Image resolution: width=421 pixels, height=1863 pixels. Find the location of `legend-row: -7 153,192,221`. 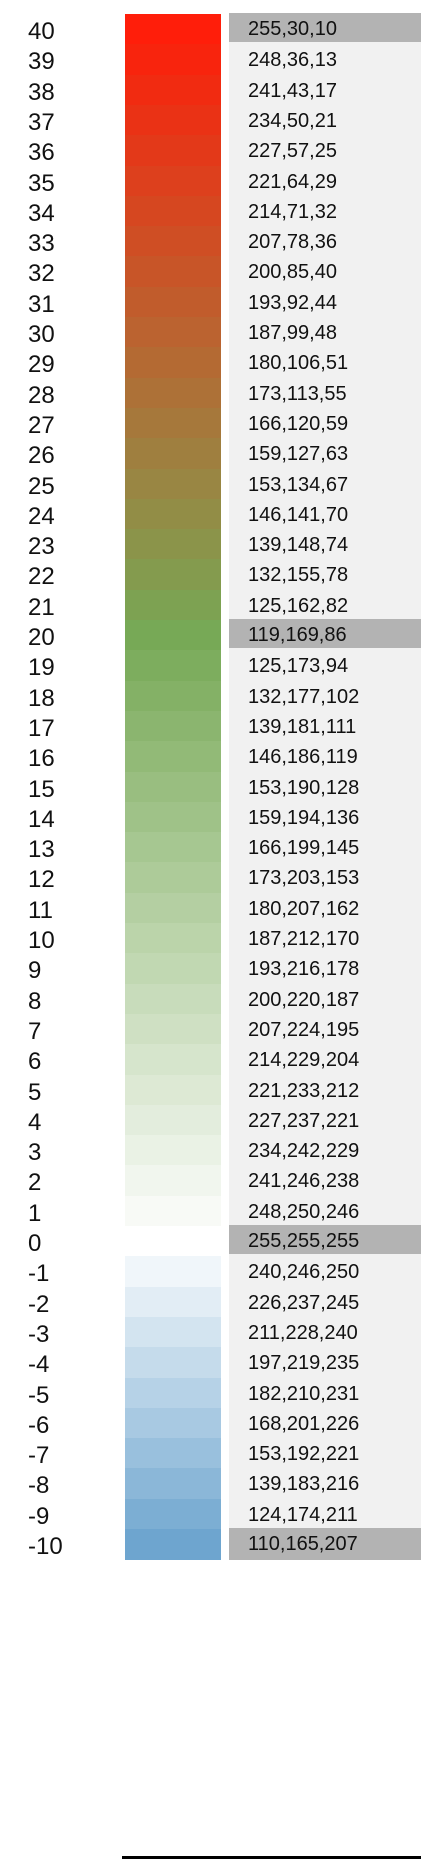

legend-row: -7 153,192,221 is located at coordinates (210, 1454).